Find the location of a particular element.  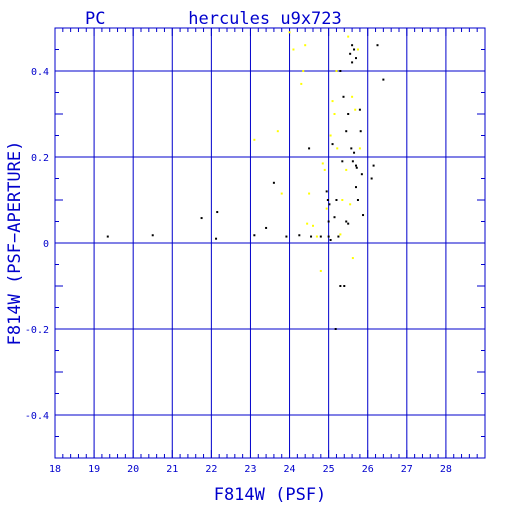

y-tick-label: -0.4 is located at coordinates (37, 416).